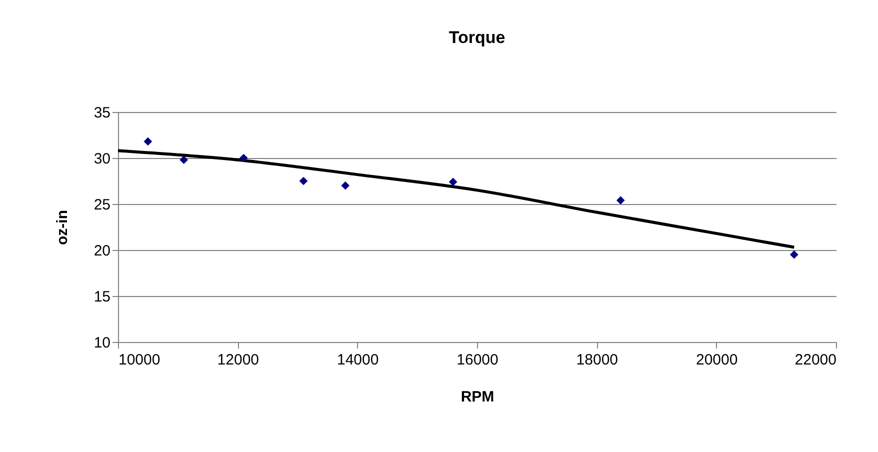 The width and height of the screenshot is (878, 452). What do you see at coordinates (102, 251) in the screenshot?
I see `y-tick-label: 20` at bounding box center [102, 251].